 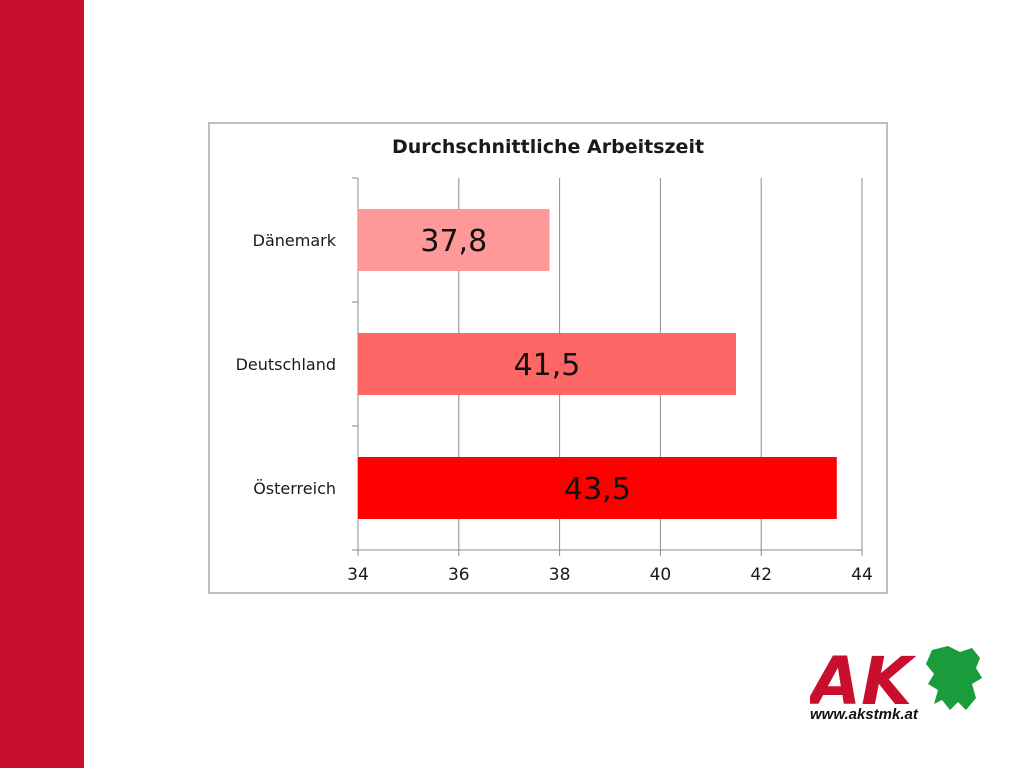 I want to click on data-label: 37,8, so click(x=453, y=241).